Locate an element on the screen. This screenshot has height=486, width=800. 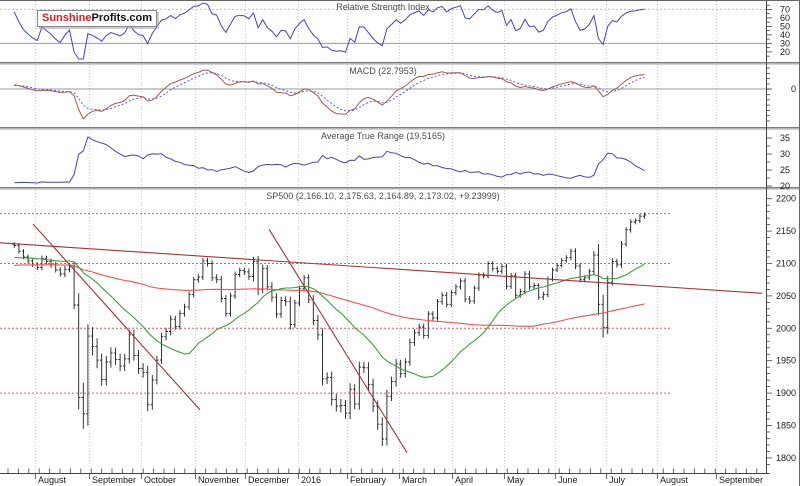
price-axis-label: 1800 is located at coordinates (786, 458).